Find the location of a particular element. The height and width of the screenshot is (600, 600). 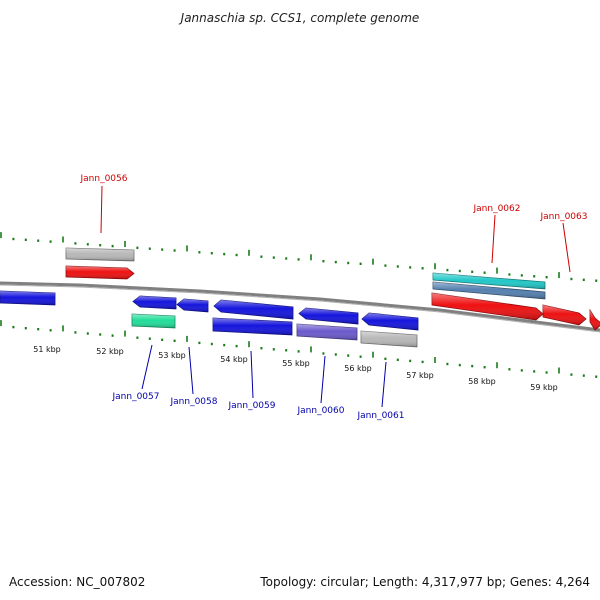

gene-label-jann-0061: Jann_0061 is located at coordinates (381, 416).